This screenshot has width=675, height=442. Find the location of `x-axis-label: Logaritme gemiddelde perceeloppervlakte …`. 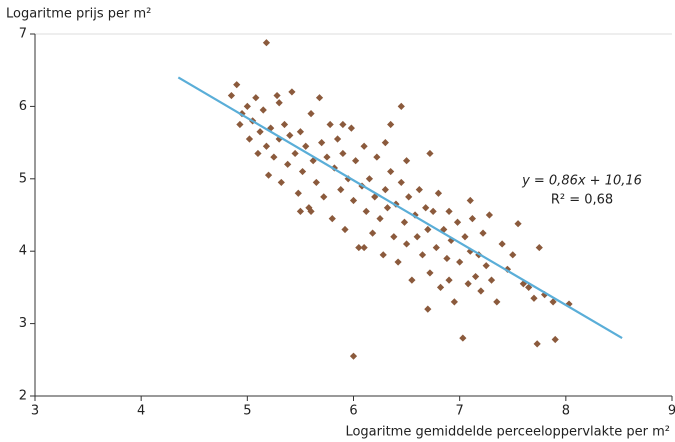

x-axis-label: Logaritme gemiddelde perceeloppervlakte … is located at coordinates (507, 432).